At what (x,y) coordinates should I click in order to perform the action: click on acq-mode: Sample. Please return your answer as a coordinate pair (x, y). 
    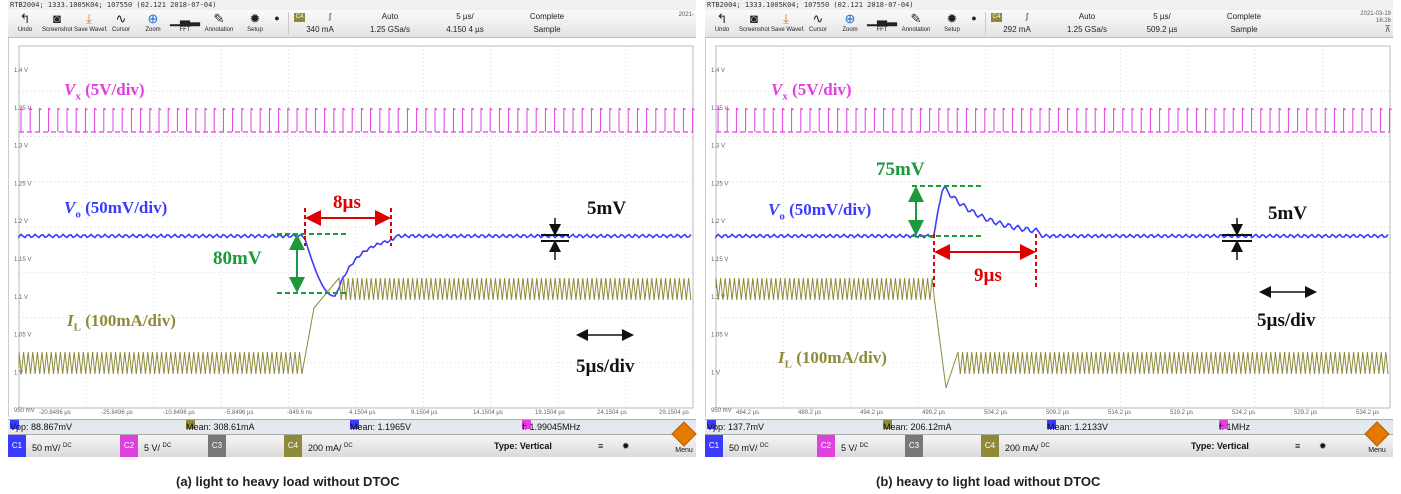
    Looking at the image, I should click on (1244, 29).